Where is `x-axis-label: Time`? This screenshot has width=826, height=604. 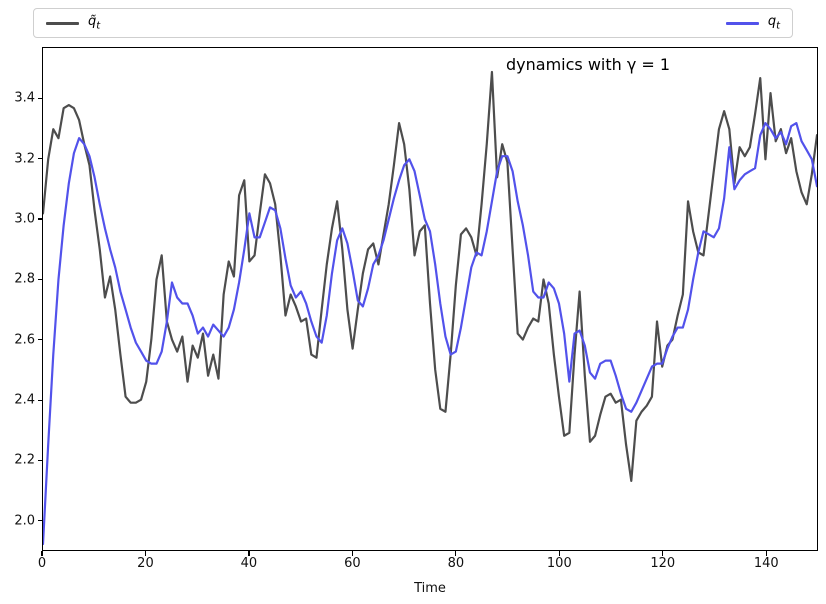 x-axis-label: Time is located at coordinates (430, 588).